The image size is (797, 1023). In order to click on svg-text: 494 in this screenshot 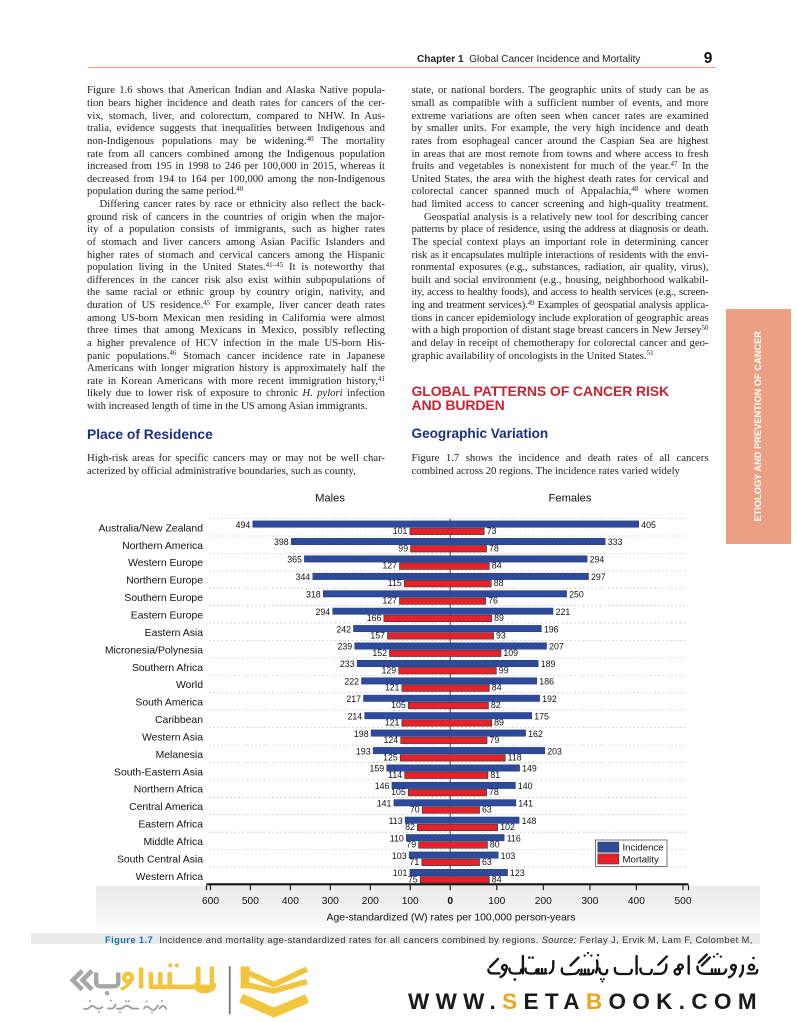, I will do `click(243, 525)`.